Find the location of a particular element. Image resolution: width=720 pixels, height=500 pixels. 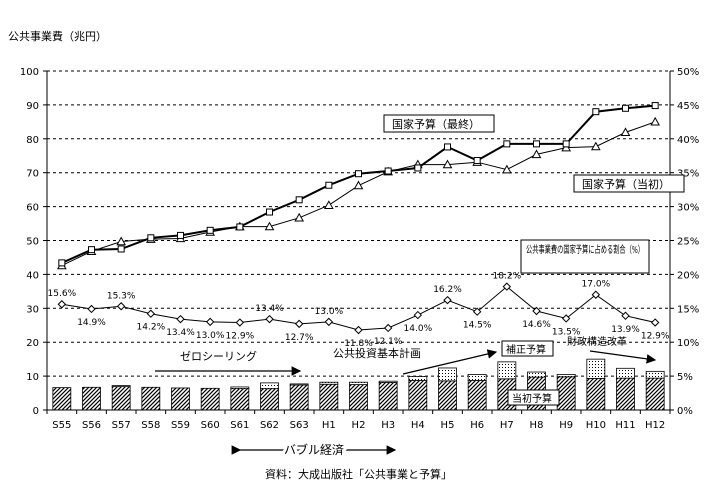

y-right-tick-label: 0% is located at coordinates (685, 411).